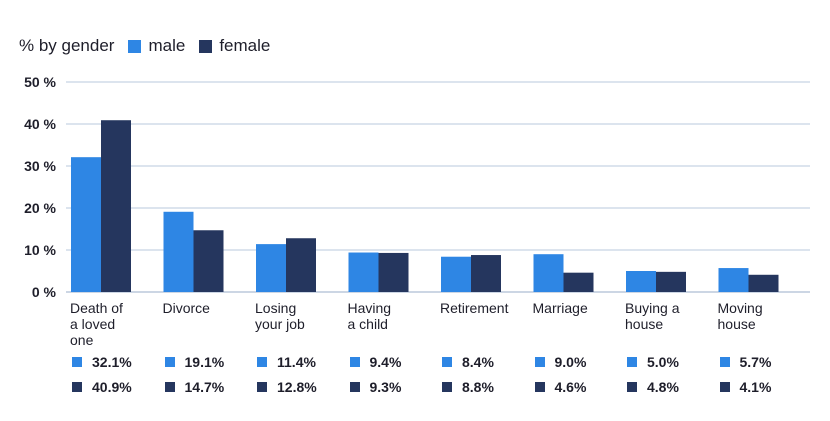 This screenshot has width=830, height=421. I want to click on legend-title: % by gender, so click(67, 45).